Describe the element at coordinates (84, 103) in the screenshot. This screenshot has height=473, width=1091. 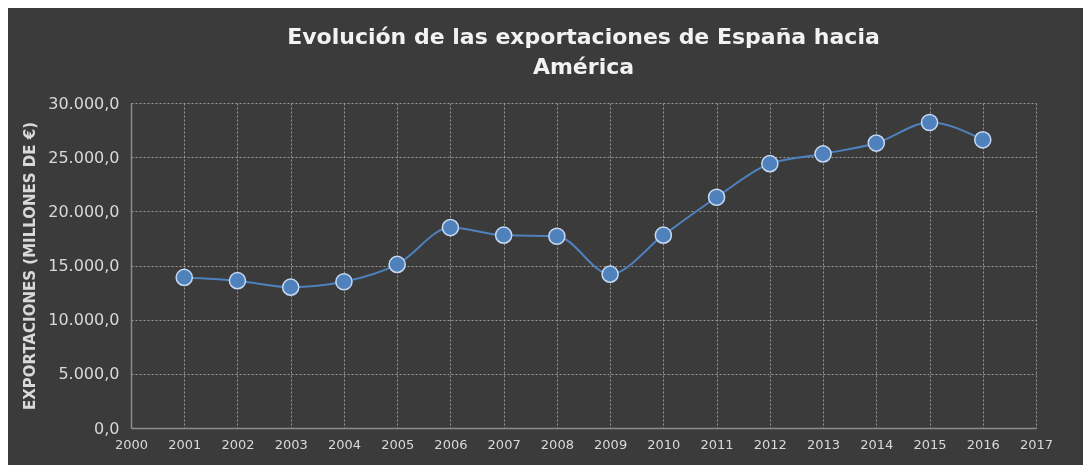
I see `y-tick-label: 30.000,0` at that location.